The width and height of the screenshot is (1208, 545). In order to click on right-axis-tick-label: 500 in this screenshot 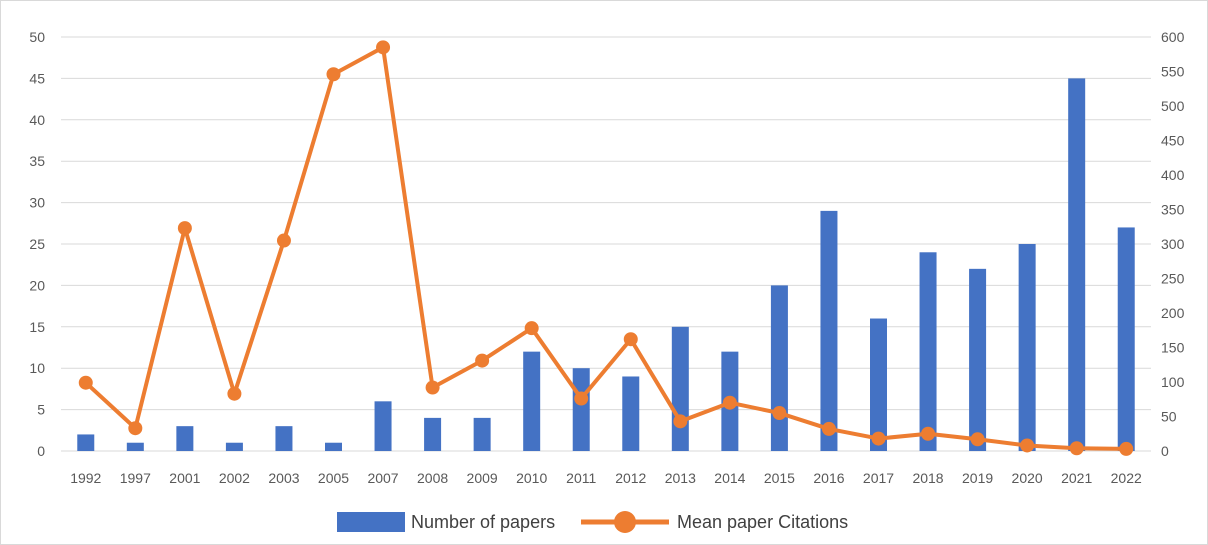, I will do `click(1173, 106)`.